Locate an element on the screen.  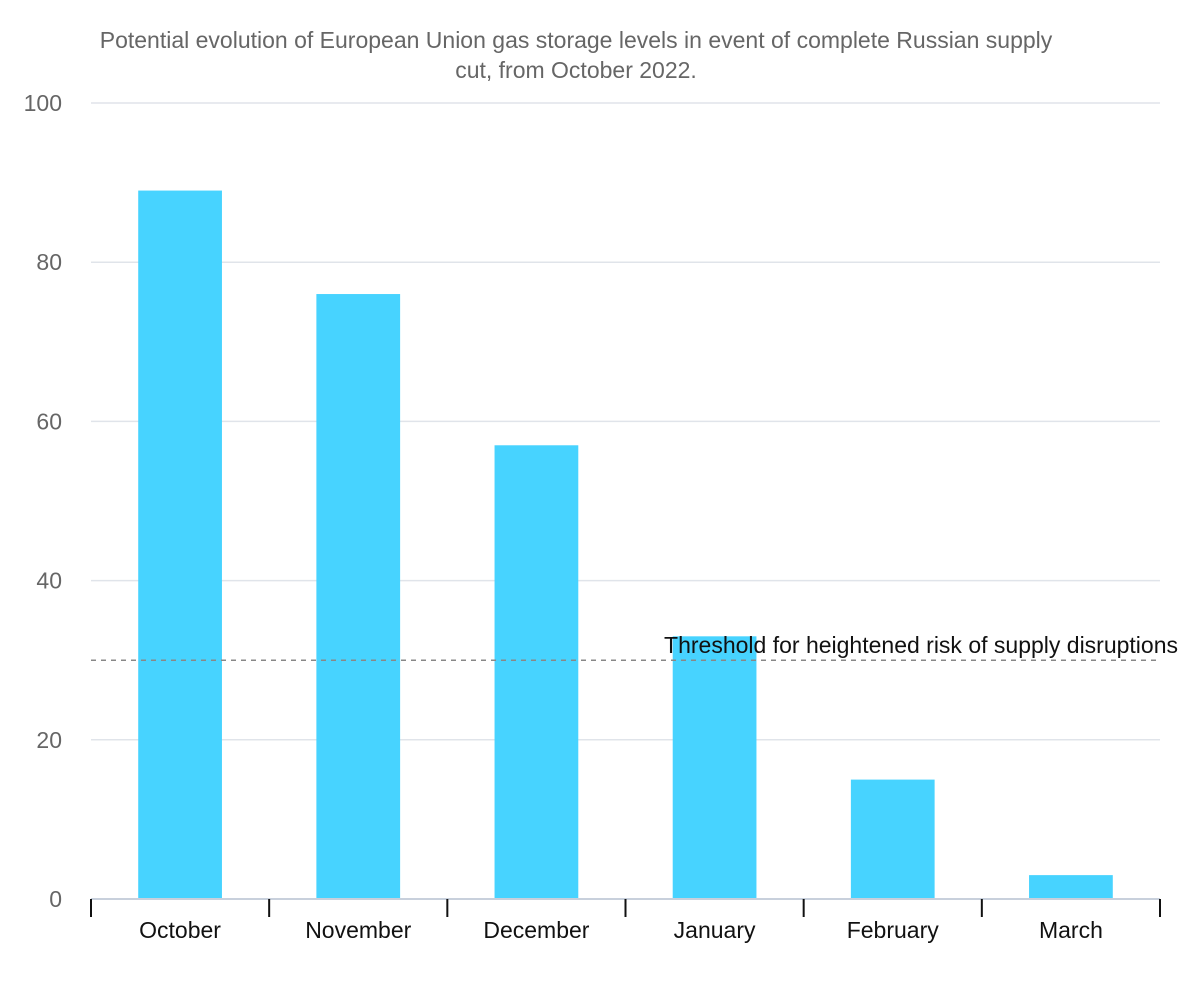
y-tick-label: 100 is located at coordinates (43, 103).